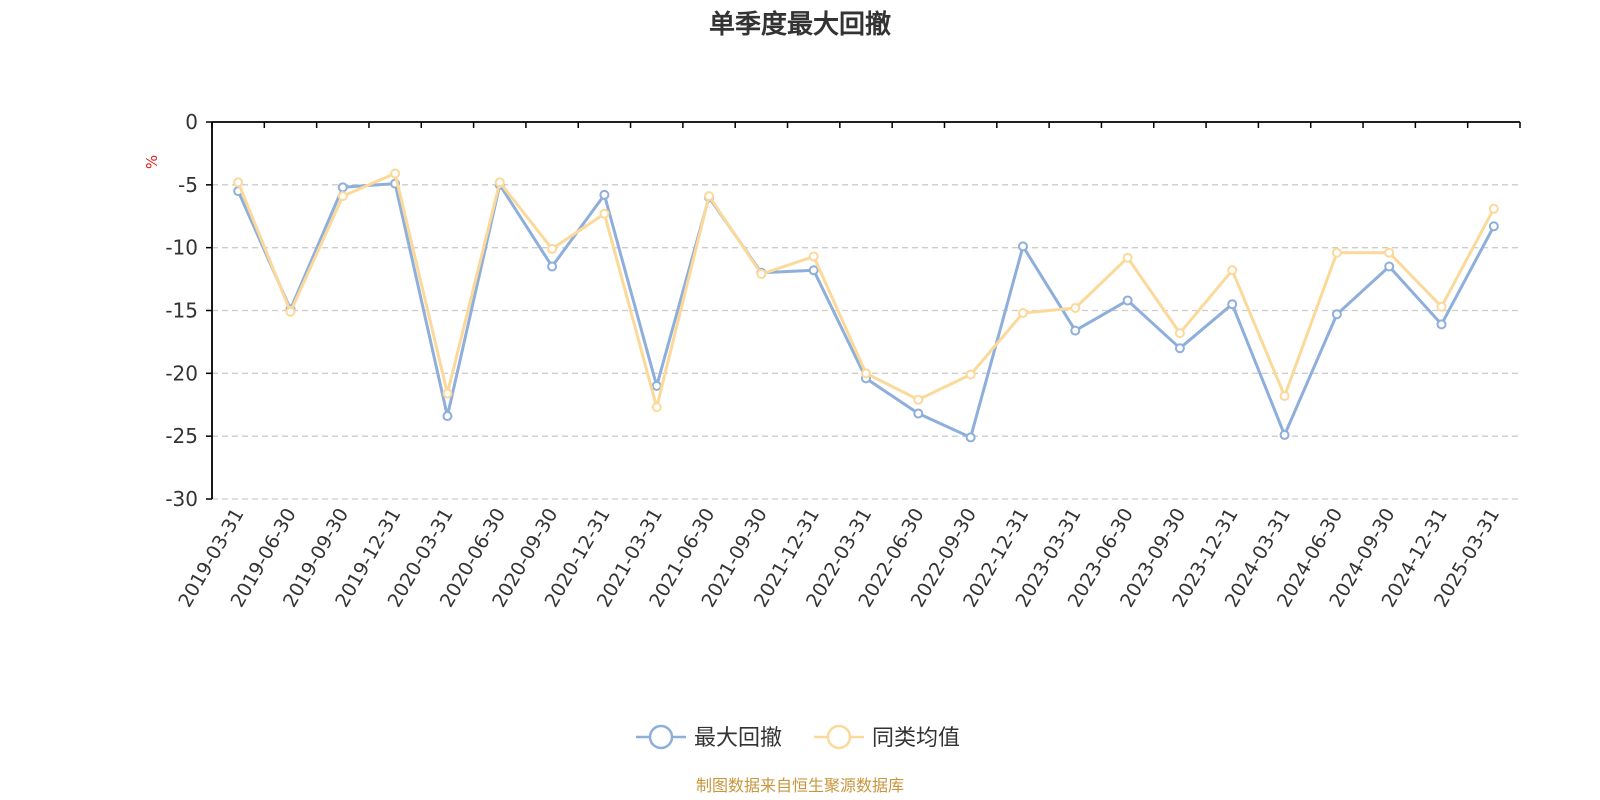  Describe the element at coordinates (181, 373) in the screenshot. I see `y-tick-label: -20` at that location.